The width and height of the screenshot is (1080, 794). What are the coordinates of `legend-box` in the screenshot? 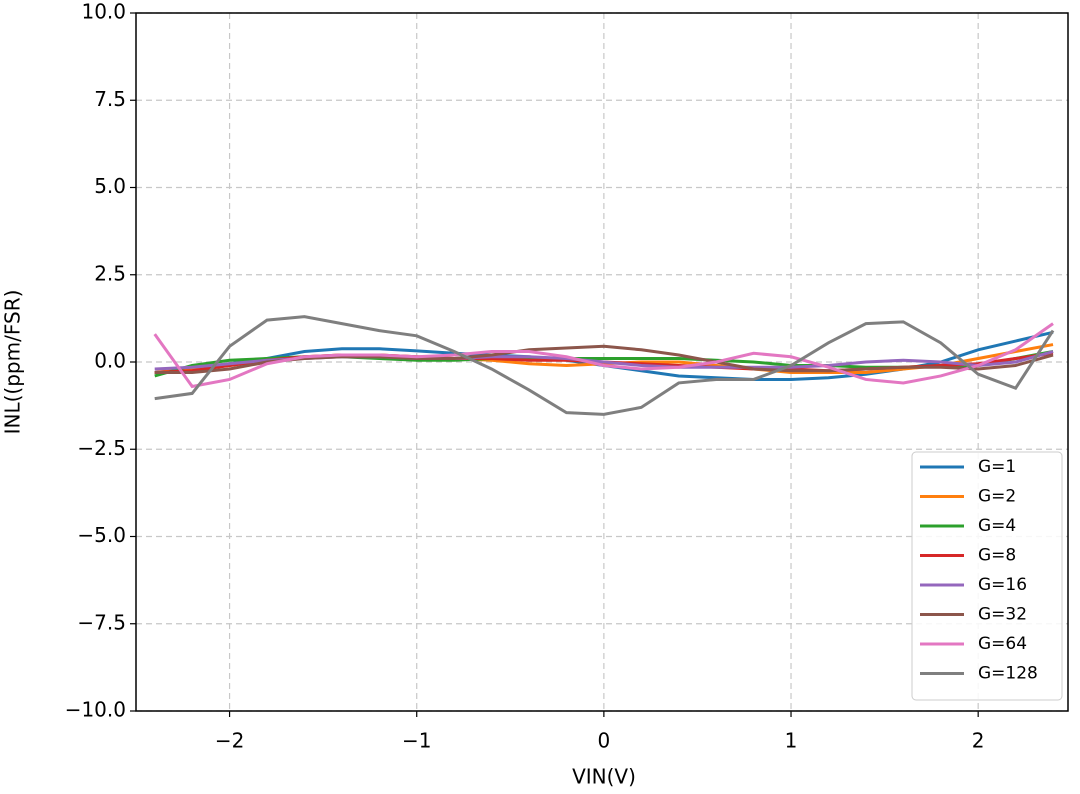 It's located at (987, 576).